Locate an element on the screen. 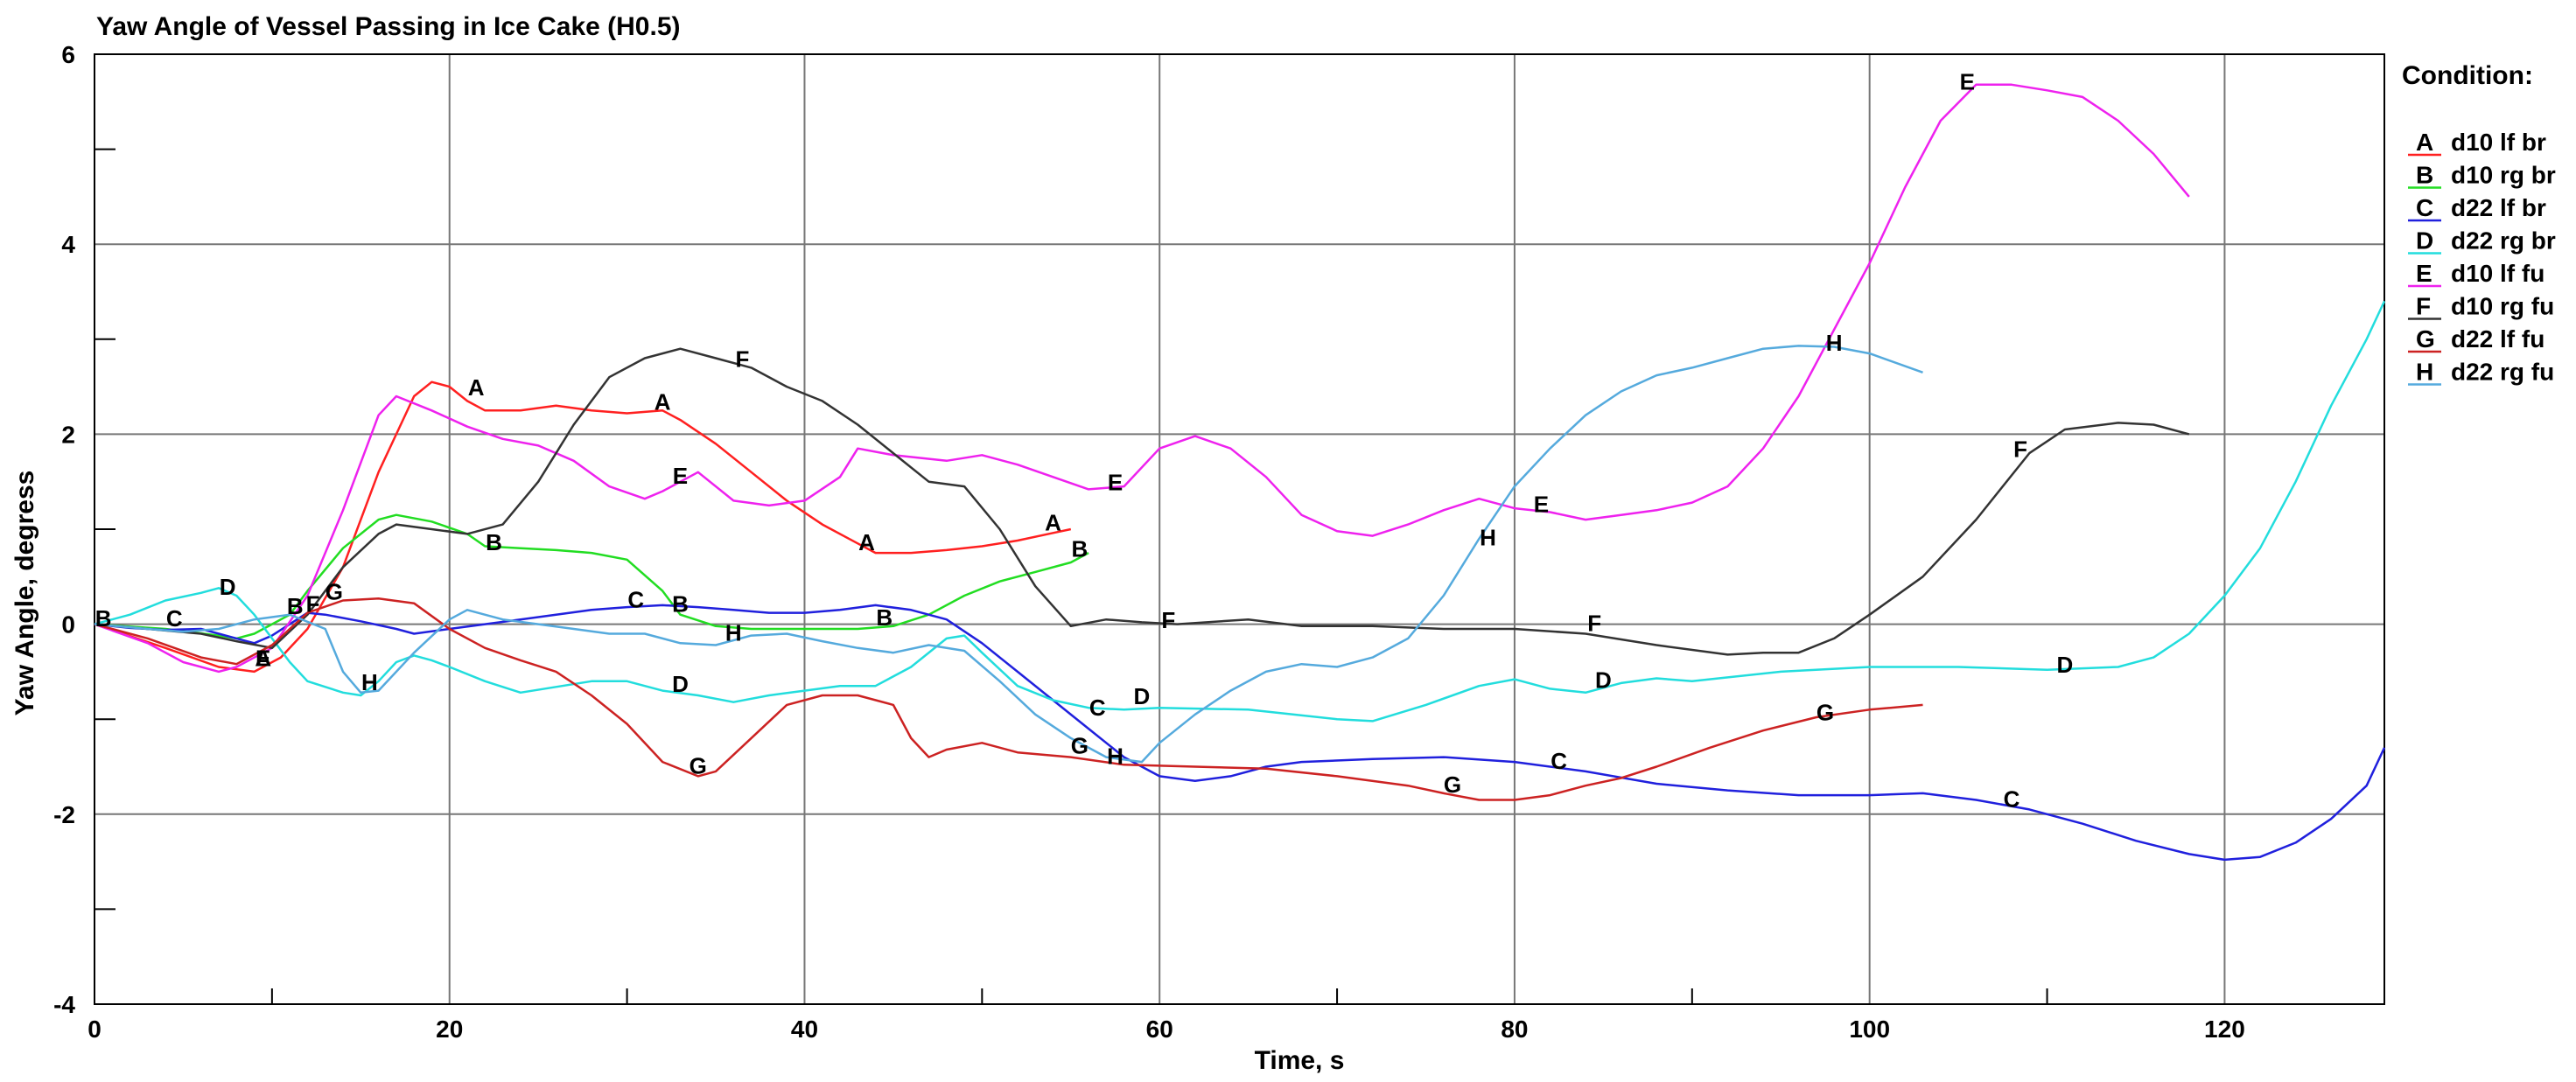 This screenshot has width=2576, height=1082. legend-letter-e: E is located at coordinates (2424, 273).